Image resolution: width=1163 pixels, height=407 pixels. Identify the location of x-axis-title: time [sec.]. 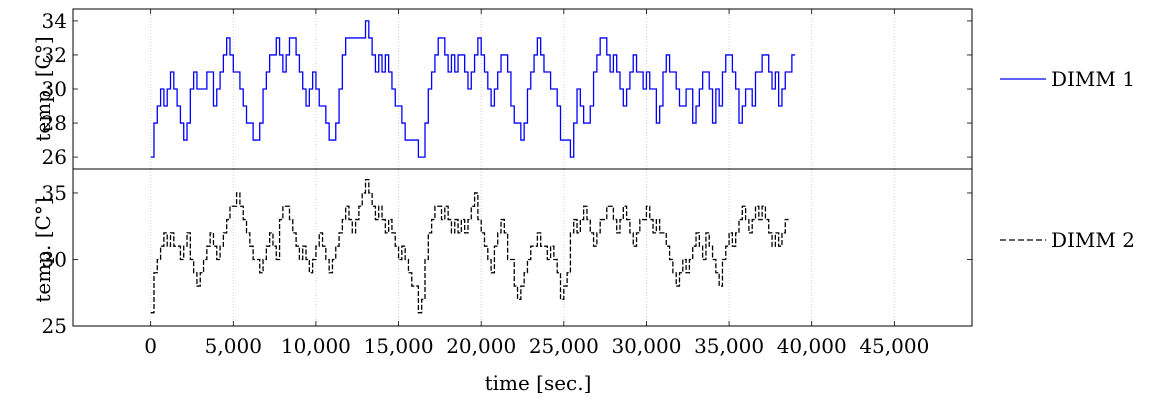
(538, 383).